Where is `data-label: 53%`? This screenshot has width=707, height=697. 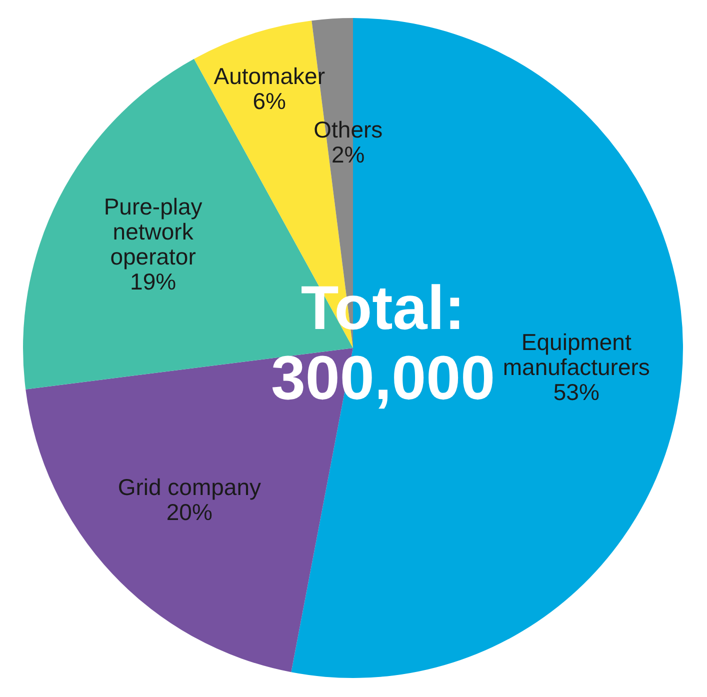
data-label: 53% is located at coordinates (576, 392).